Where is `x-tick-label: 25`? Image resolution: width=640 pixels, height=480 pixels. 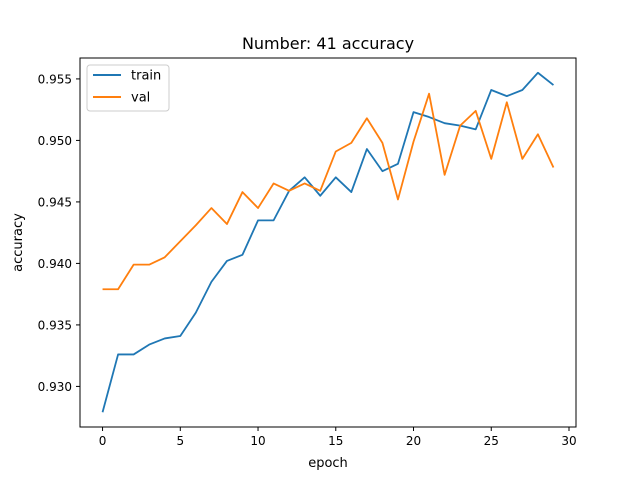 x-tick-label: 25 is located at coordinates (491, 441).